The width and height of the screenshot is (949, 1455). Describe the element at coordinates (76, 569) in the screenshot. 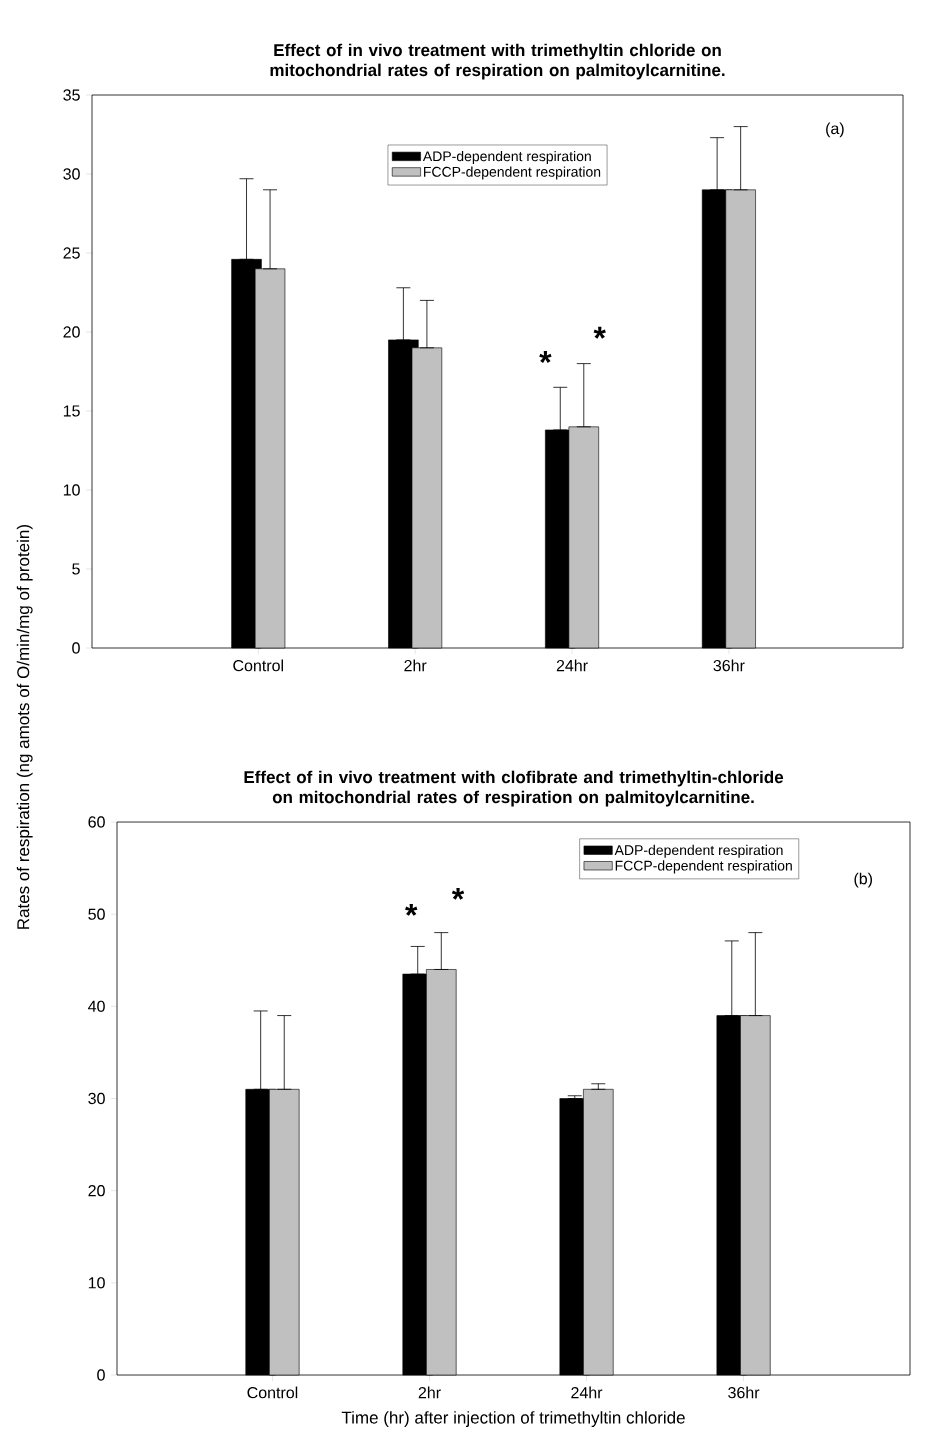

I see `y-tick-label: 5` at that location.